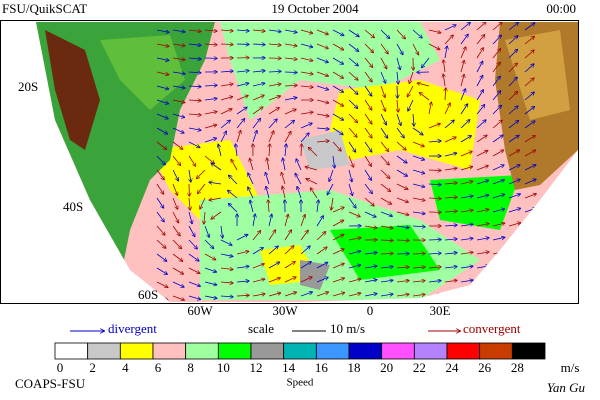 This screenshot has height=400, width=600. I want to click on colorbar-tick-label: 16, so click(322, 367).